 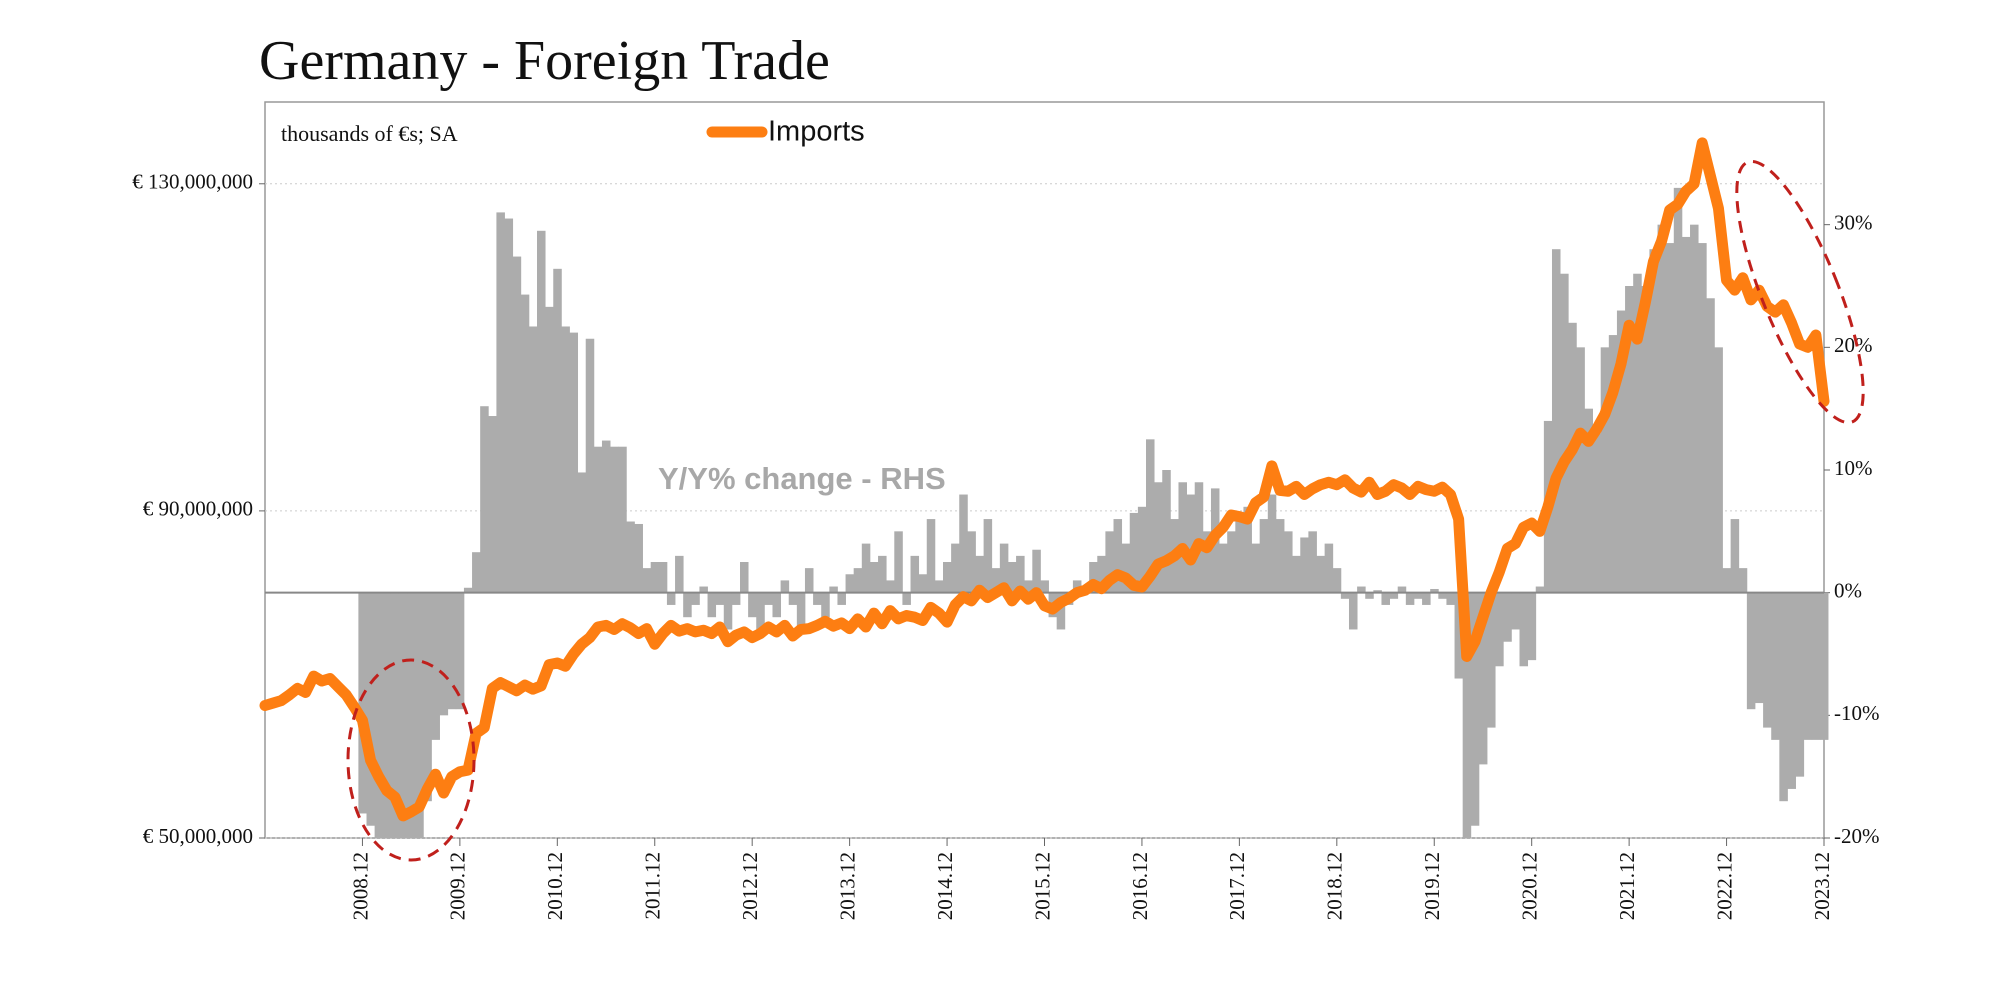 I want to click on x-tick-label: 2015.12, so click(x=1042, y=886).